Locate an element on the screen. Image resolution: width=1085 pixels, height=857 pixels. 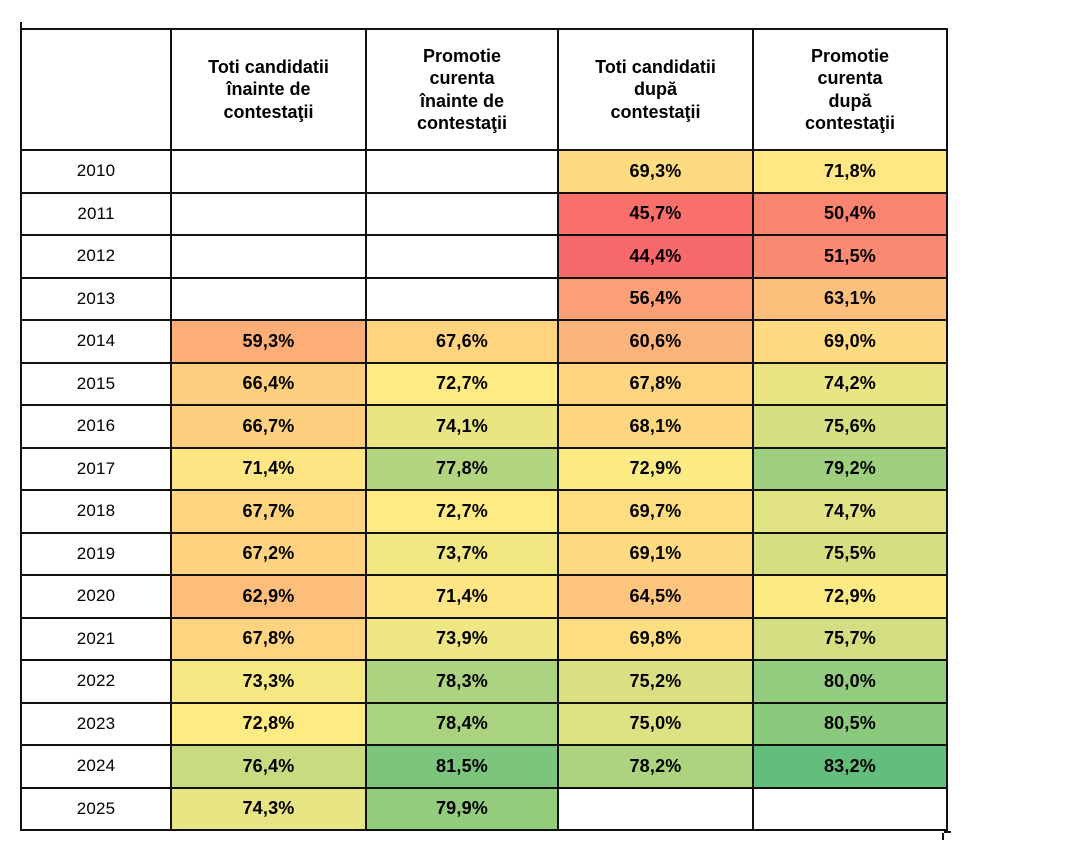
table-row-2017: 2017 71,4% 77,8% 72,9% 79,2% is located at coordinates (484, 468).